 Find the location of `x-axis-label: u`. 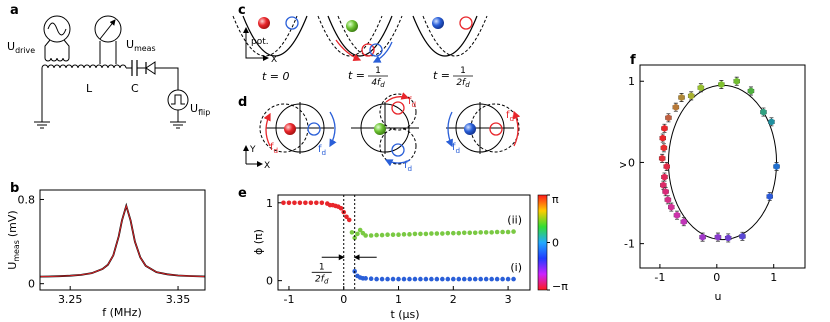

x-axis-label: u is located at coordinates (718, 296).